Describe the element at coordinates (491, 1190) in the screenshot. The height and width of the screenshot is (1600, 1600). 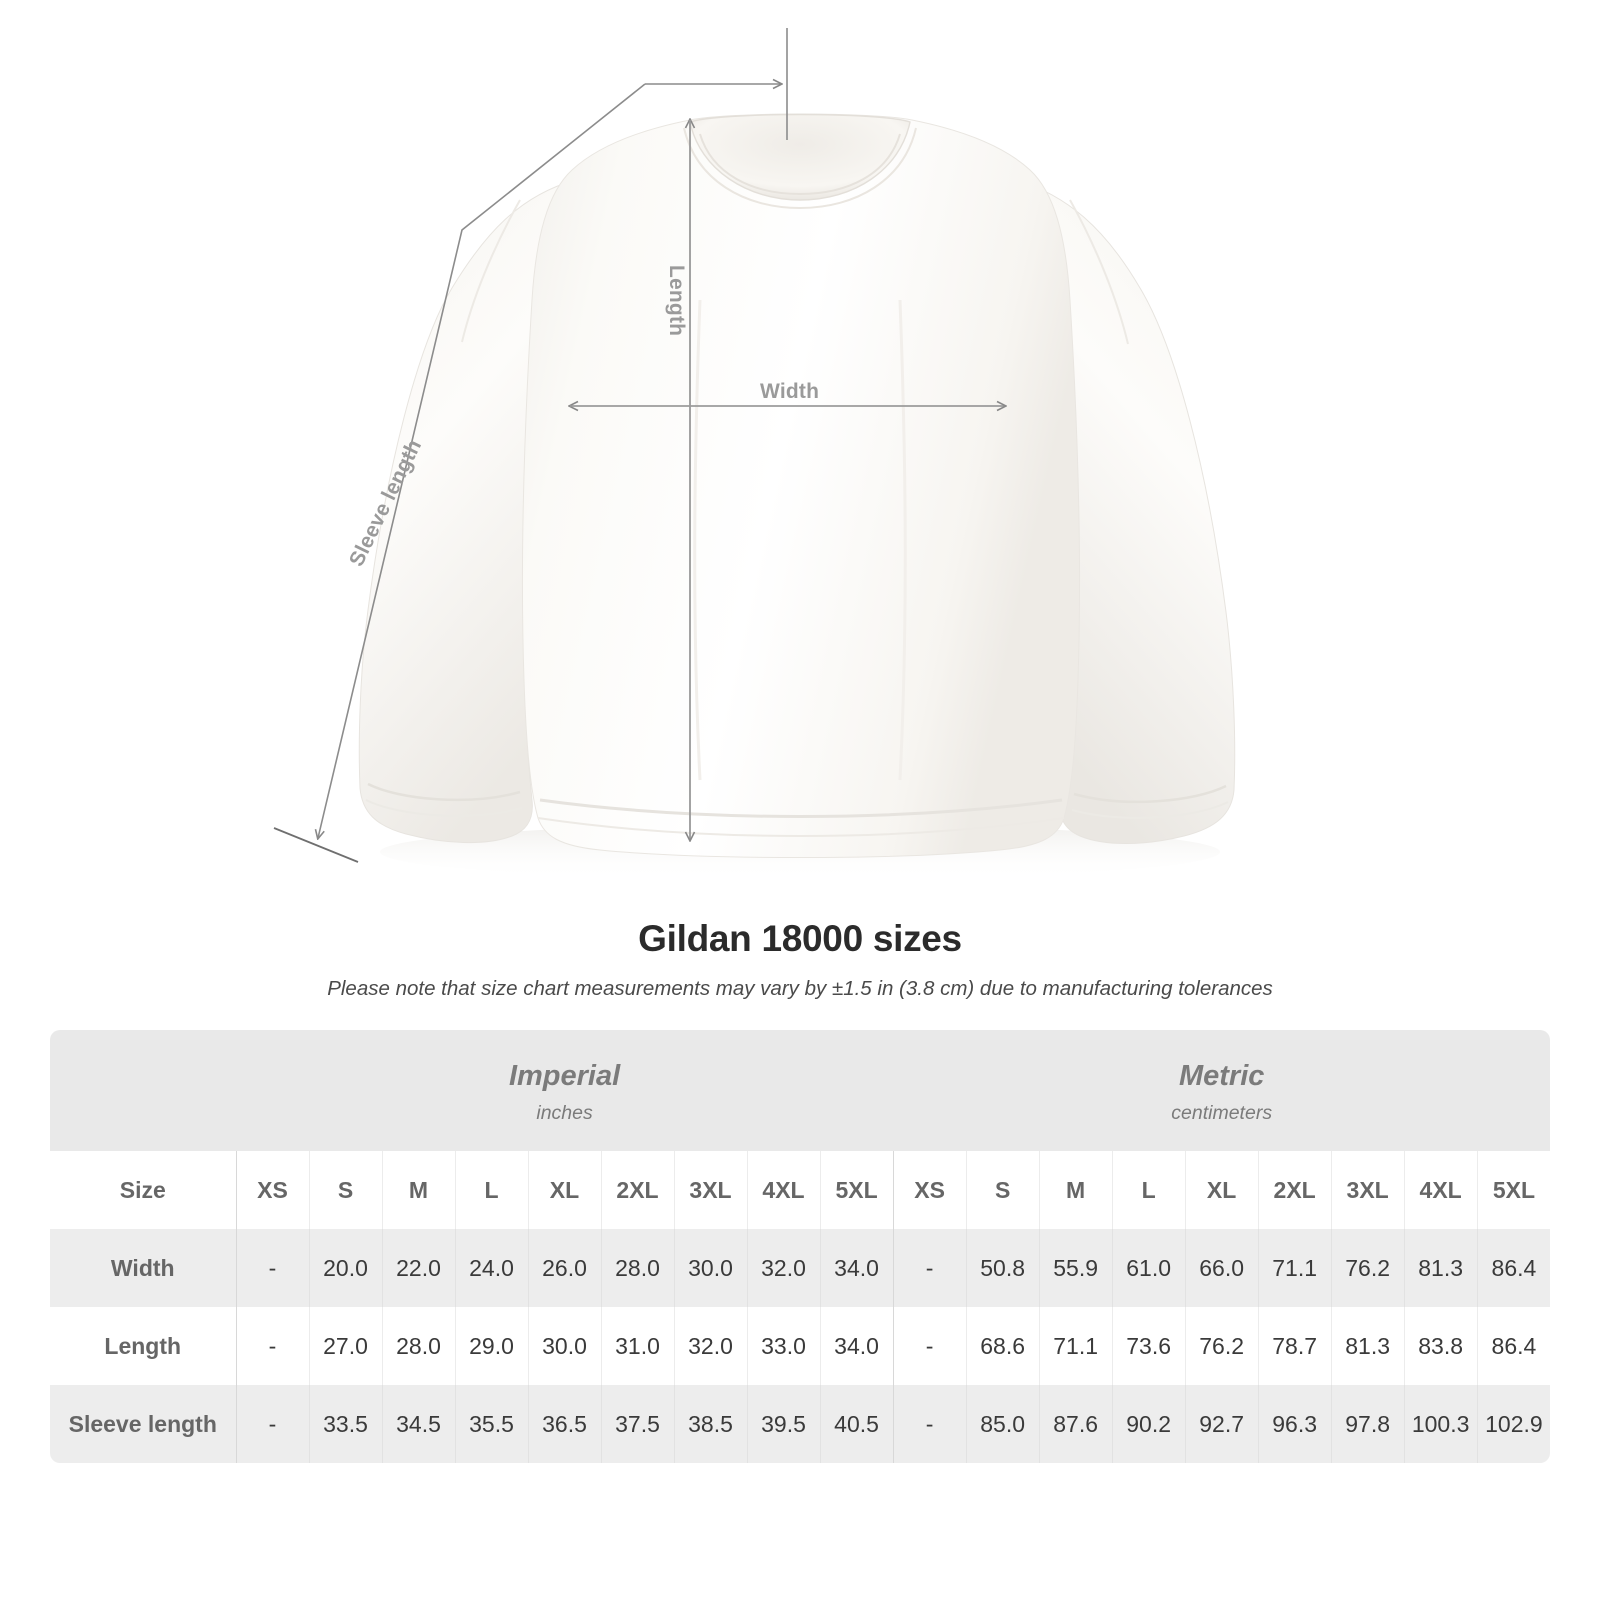
I see `size-header-imperial-l: L` at that location.